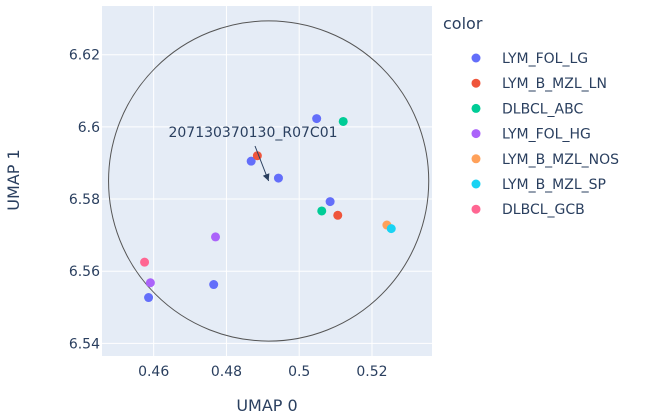  Describe the element at coordinates (252, 133) in the screenshot. I see `annotation-text: 207130370130_R07C01` at that location.